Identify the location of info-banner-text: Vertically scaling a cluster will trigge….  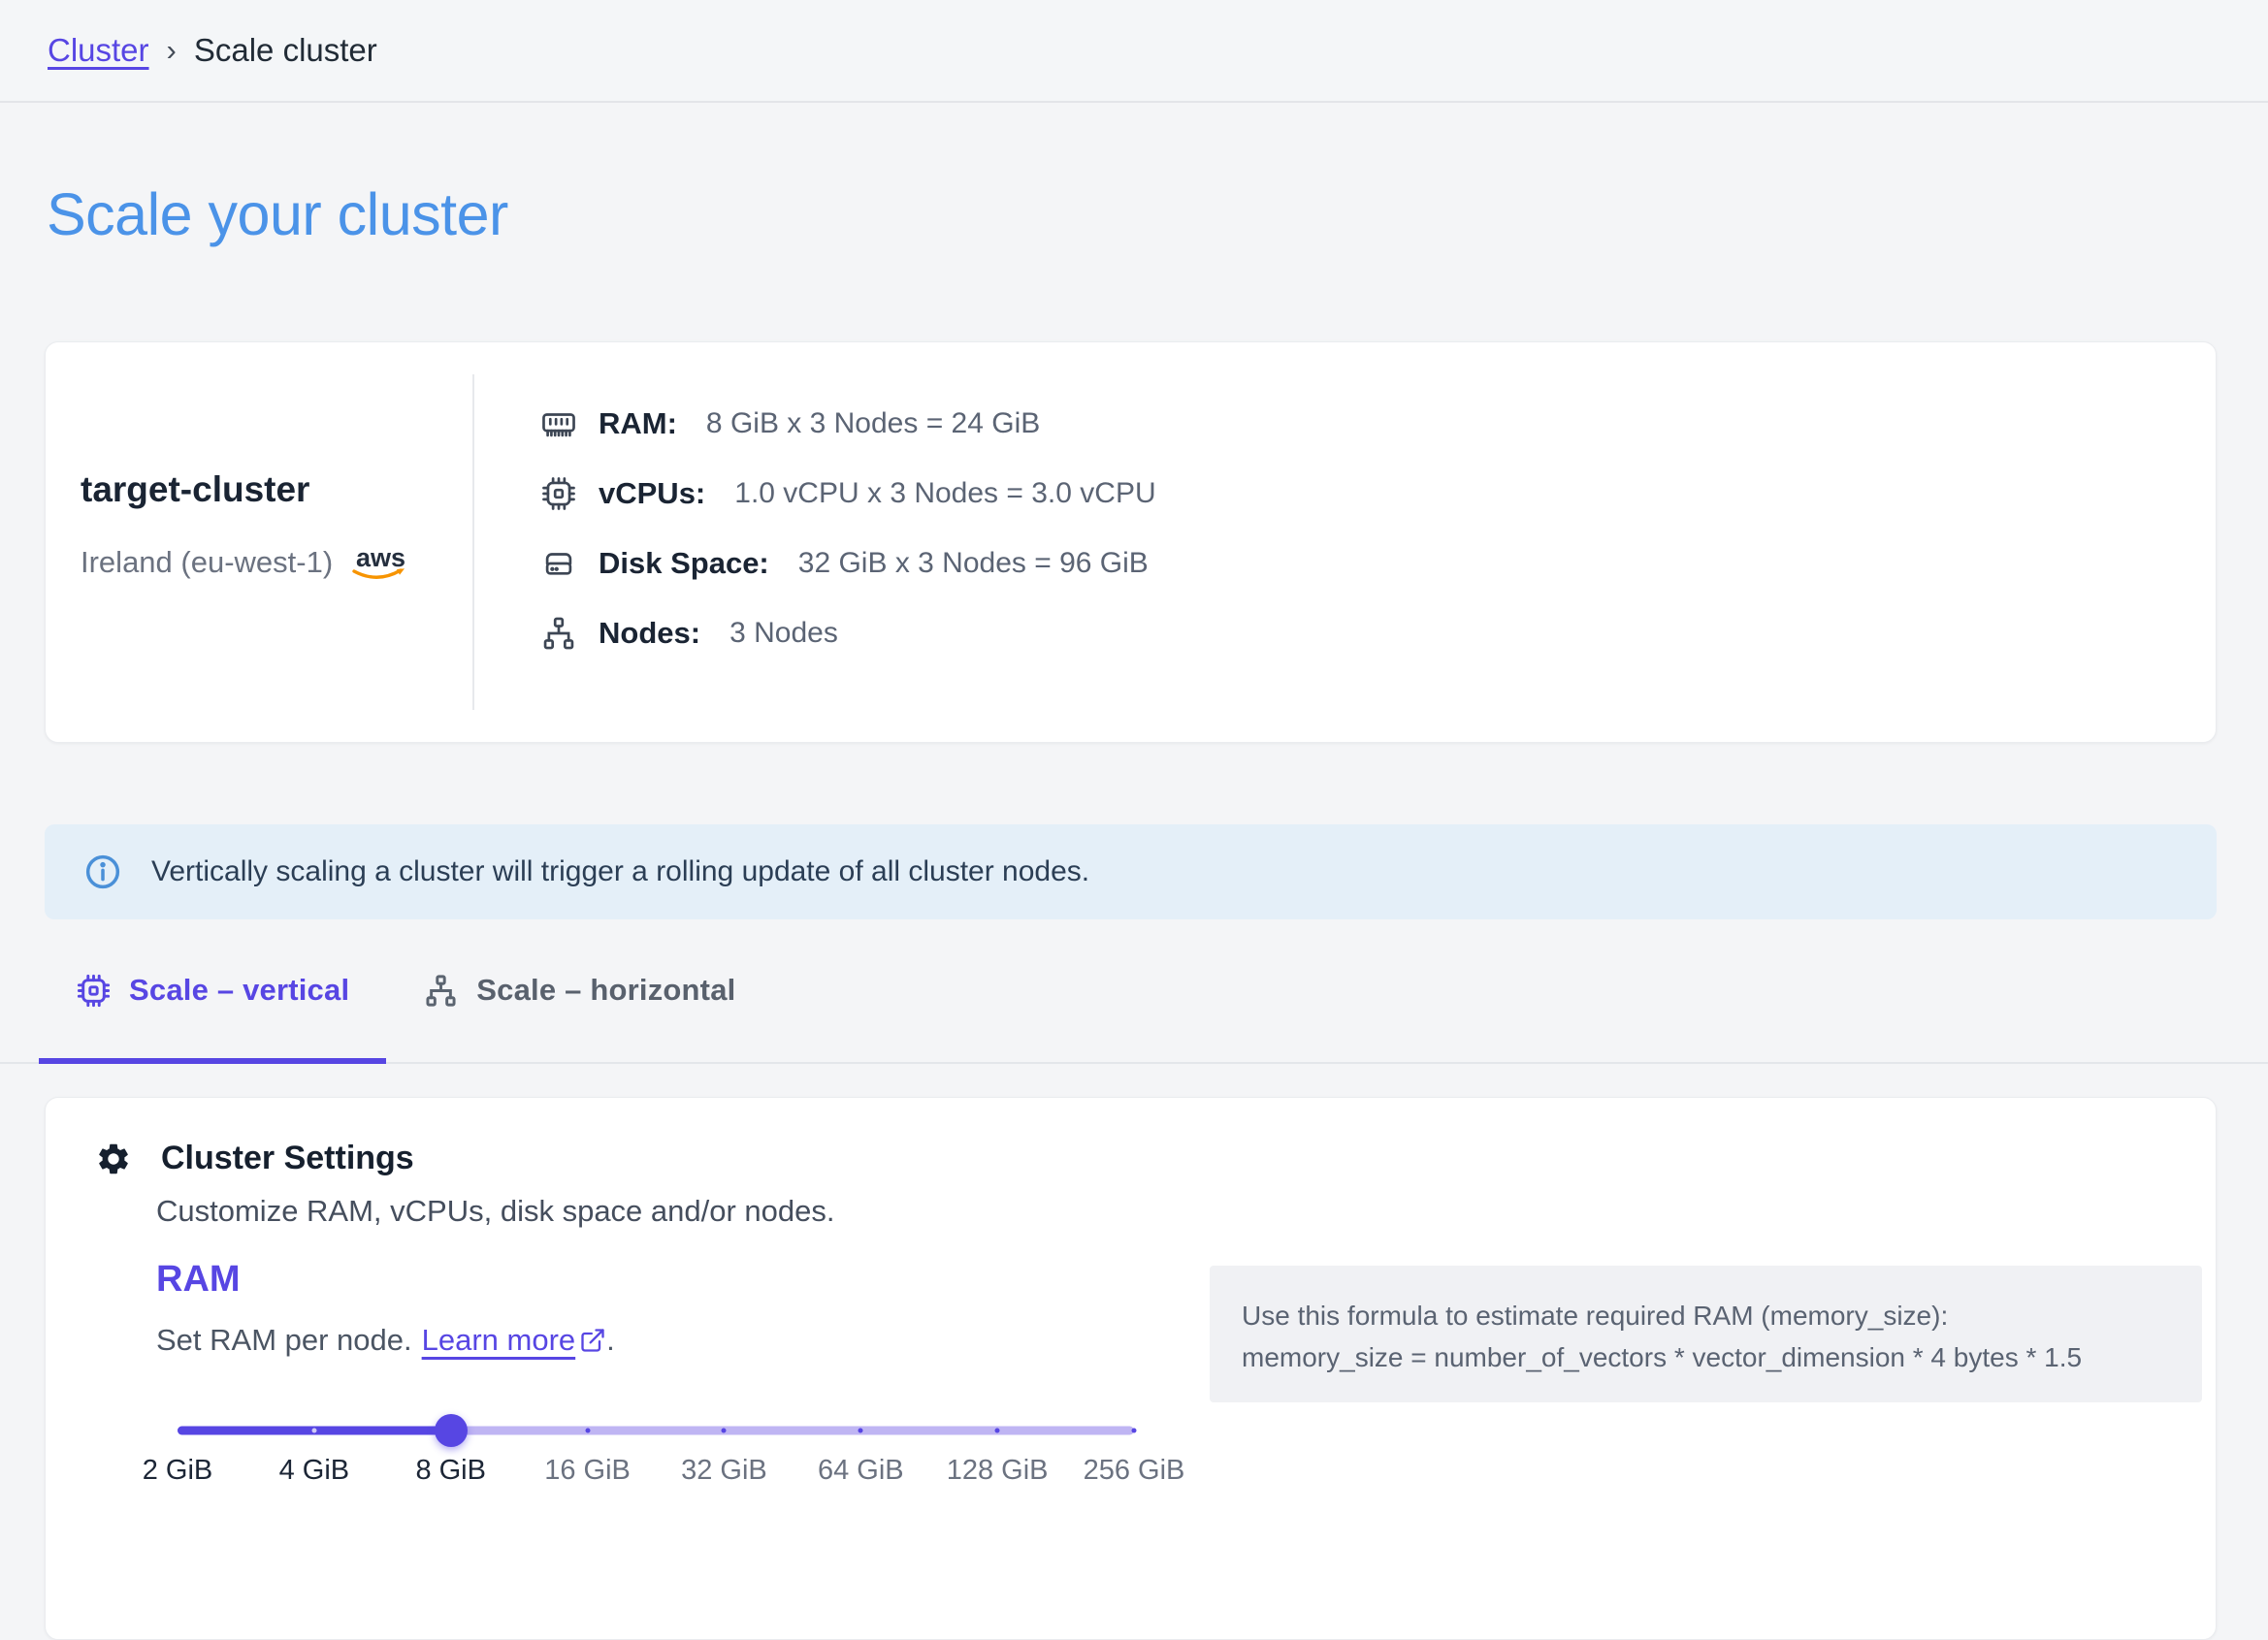
(620, 871).